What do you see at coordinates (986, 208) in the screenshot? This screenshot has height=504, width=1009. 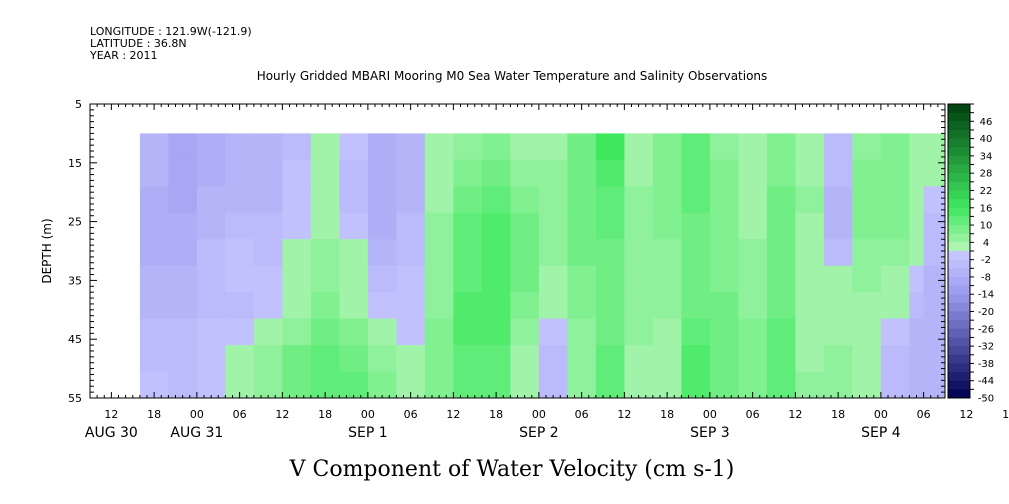 I see `colorbar-label: 16` at bounding box center [986, 208].